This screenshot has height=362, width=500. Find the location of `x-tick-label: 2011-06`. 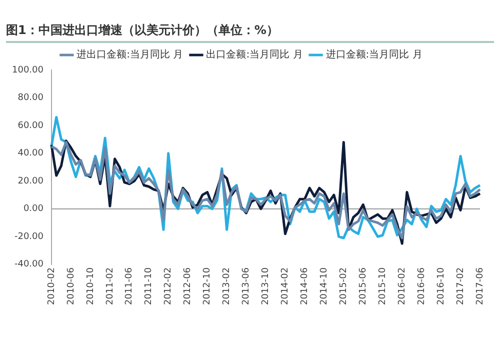

x-tick-label: 2011-06 is located at coordinates (129, 286).